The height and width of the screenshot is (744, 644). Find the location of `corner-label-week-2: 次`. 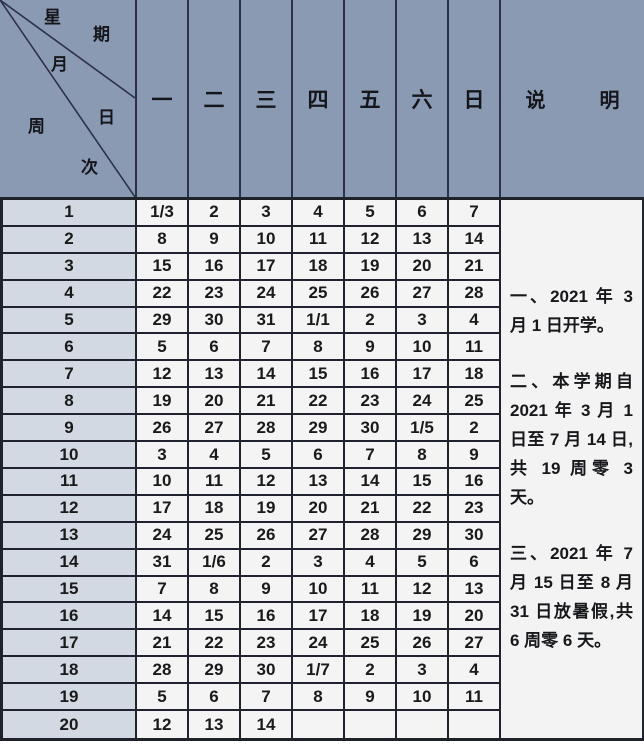

corner-label-week-2: 次 is located at coordinates (89, 167).